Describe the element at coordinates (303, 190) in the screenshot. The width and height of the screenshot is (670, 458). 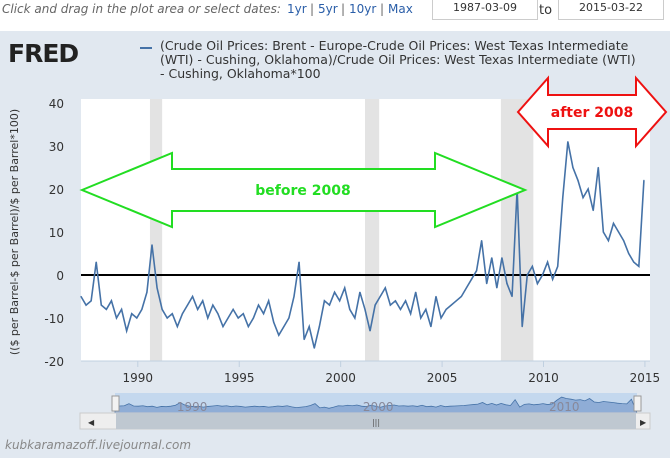
I see `before-2008-arrow` at that location.